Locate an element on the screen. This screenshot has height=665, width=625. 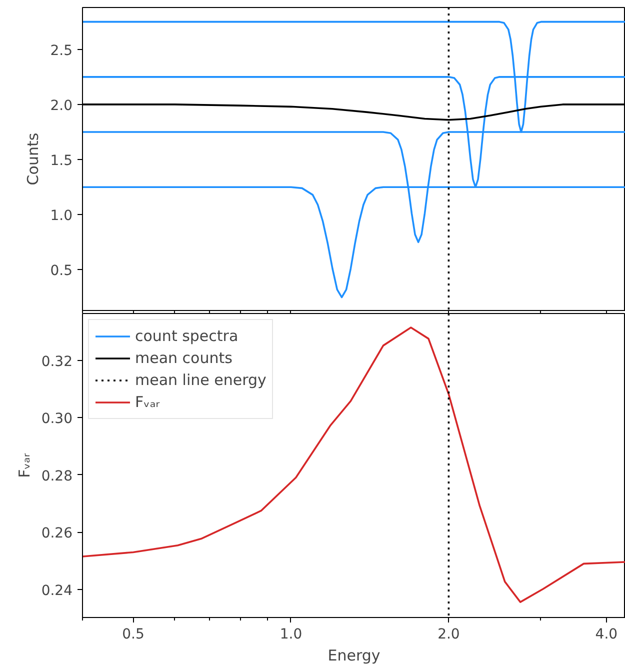
x-tick-label: 0.5 is located at coordinates (133, 634).